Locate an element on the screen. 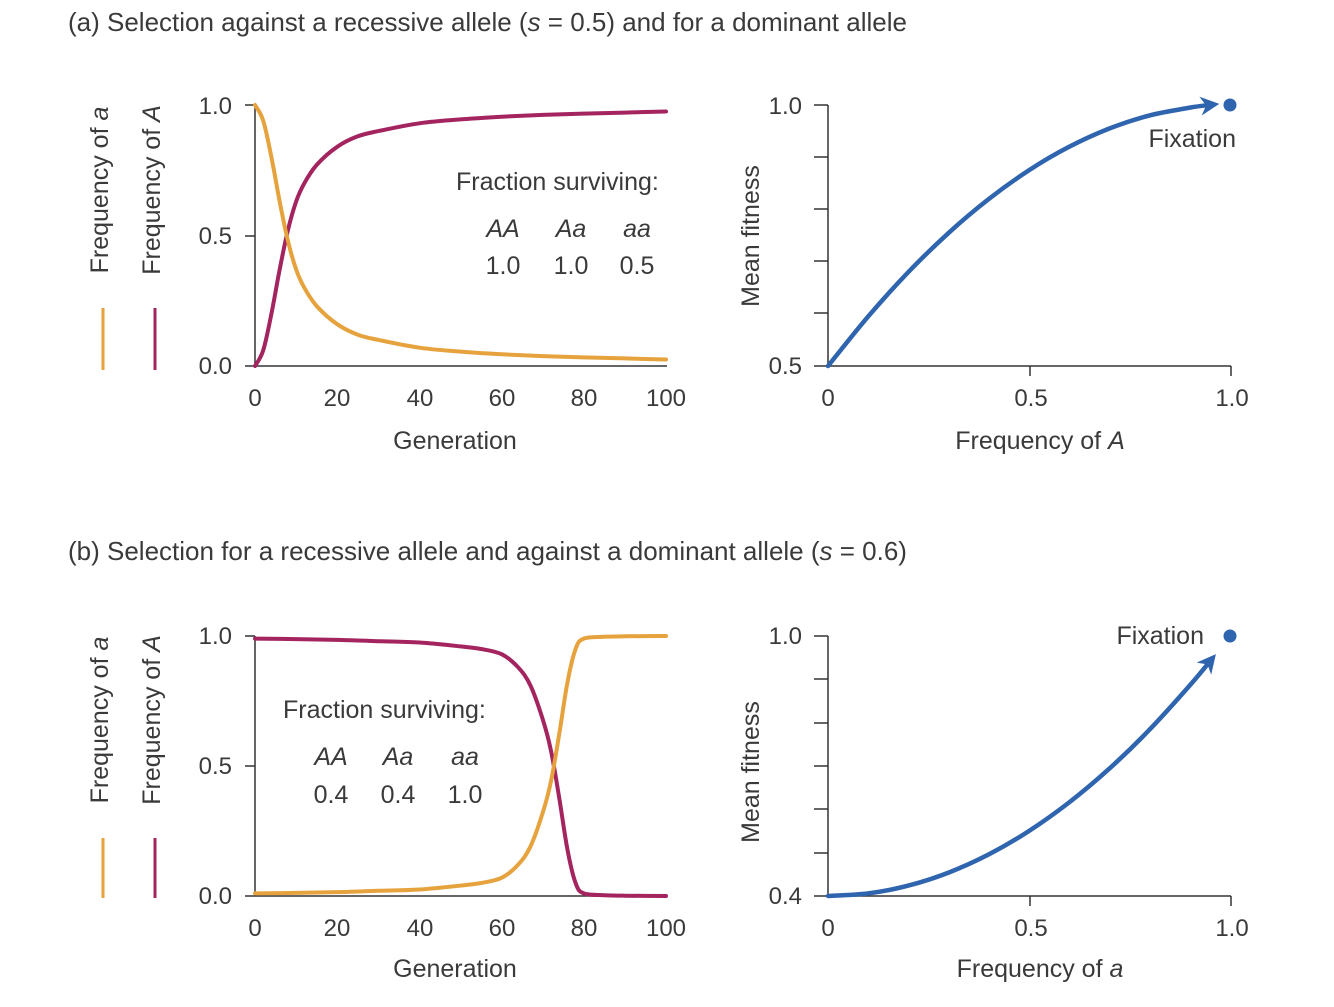 Image resolution: width=1334 pixels, height=1007 pixels. inset-value: 0.5 is located at coordinates (637, 266).